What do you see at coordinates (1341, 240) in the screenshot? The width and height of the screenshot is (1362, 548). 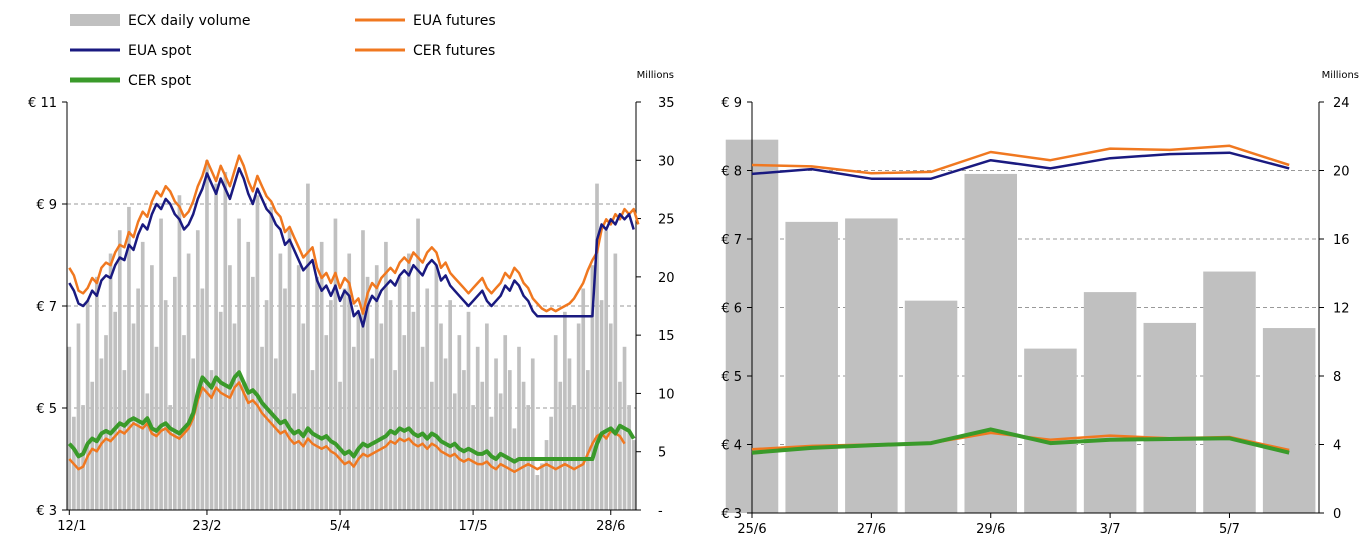 I see `right-tick-label: 16` at bounding box center [1341, 240].